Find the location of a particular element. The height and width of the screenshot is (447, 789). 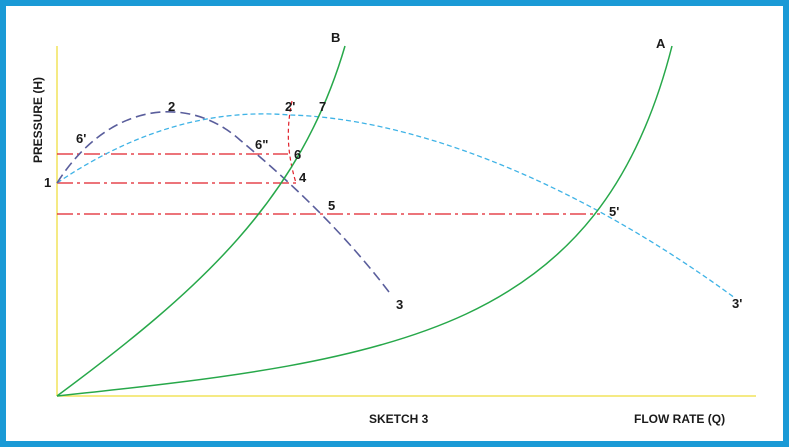

label-a: A is located at coordinates (661, 43).